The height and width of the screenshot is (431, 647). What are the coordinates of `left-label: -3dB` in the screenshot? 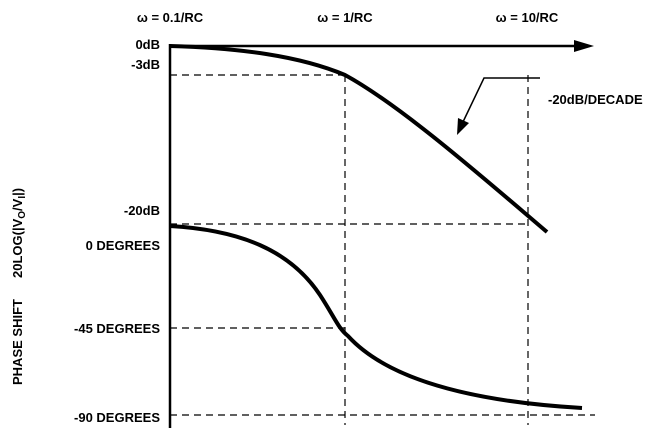 It's located at (145, 64).